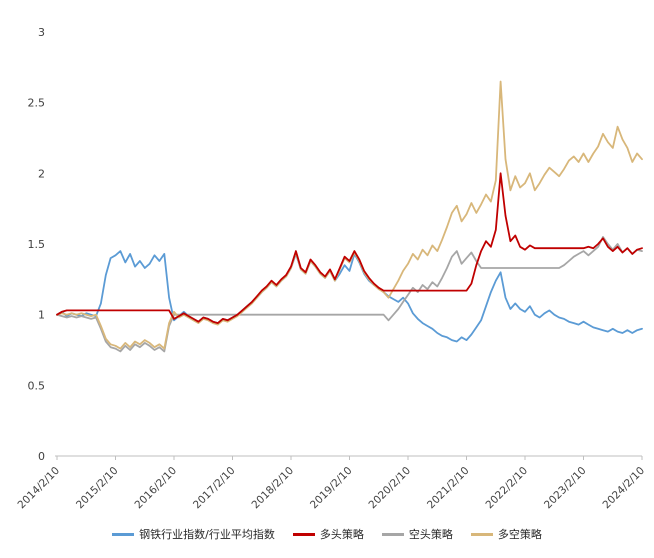 This screenshot has width=654, height=558. I want to click on x-axis-tick-label: 2022/2/10, so click(507, 488).